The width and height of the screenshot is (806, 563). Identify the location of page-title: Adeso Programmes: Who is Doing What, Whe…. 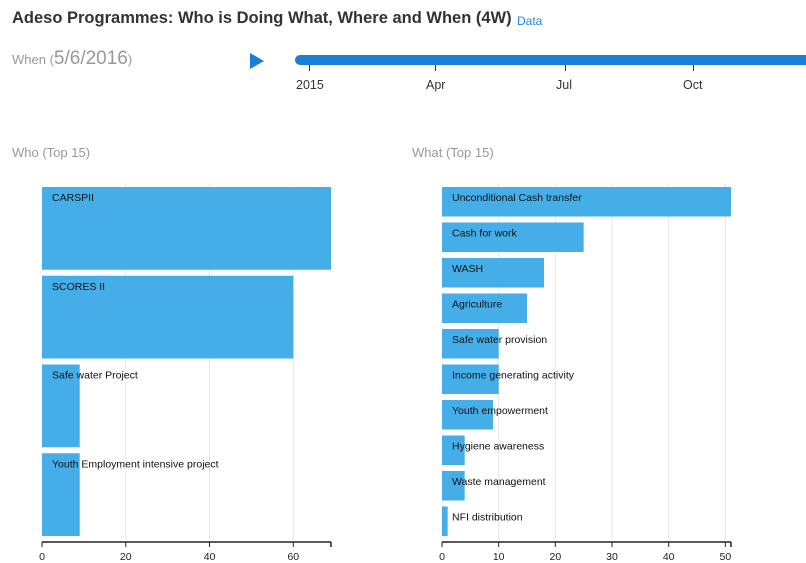
(262, 18).